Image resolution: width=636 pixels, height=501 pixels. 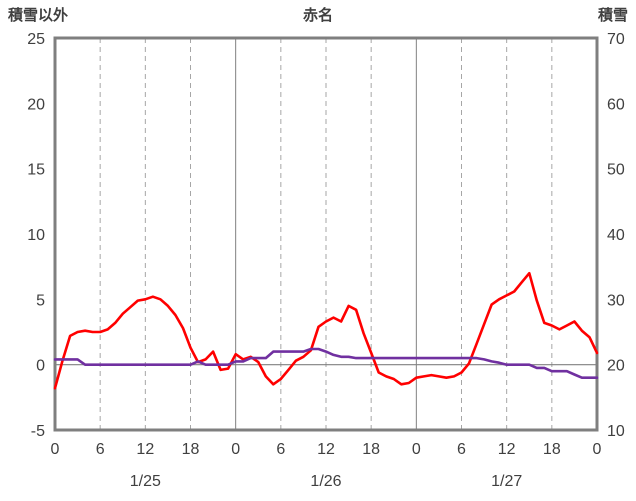 I want to click on right-tick-label: 60, so click(x=616, y=104).